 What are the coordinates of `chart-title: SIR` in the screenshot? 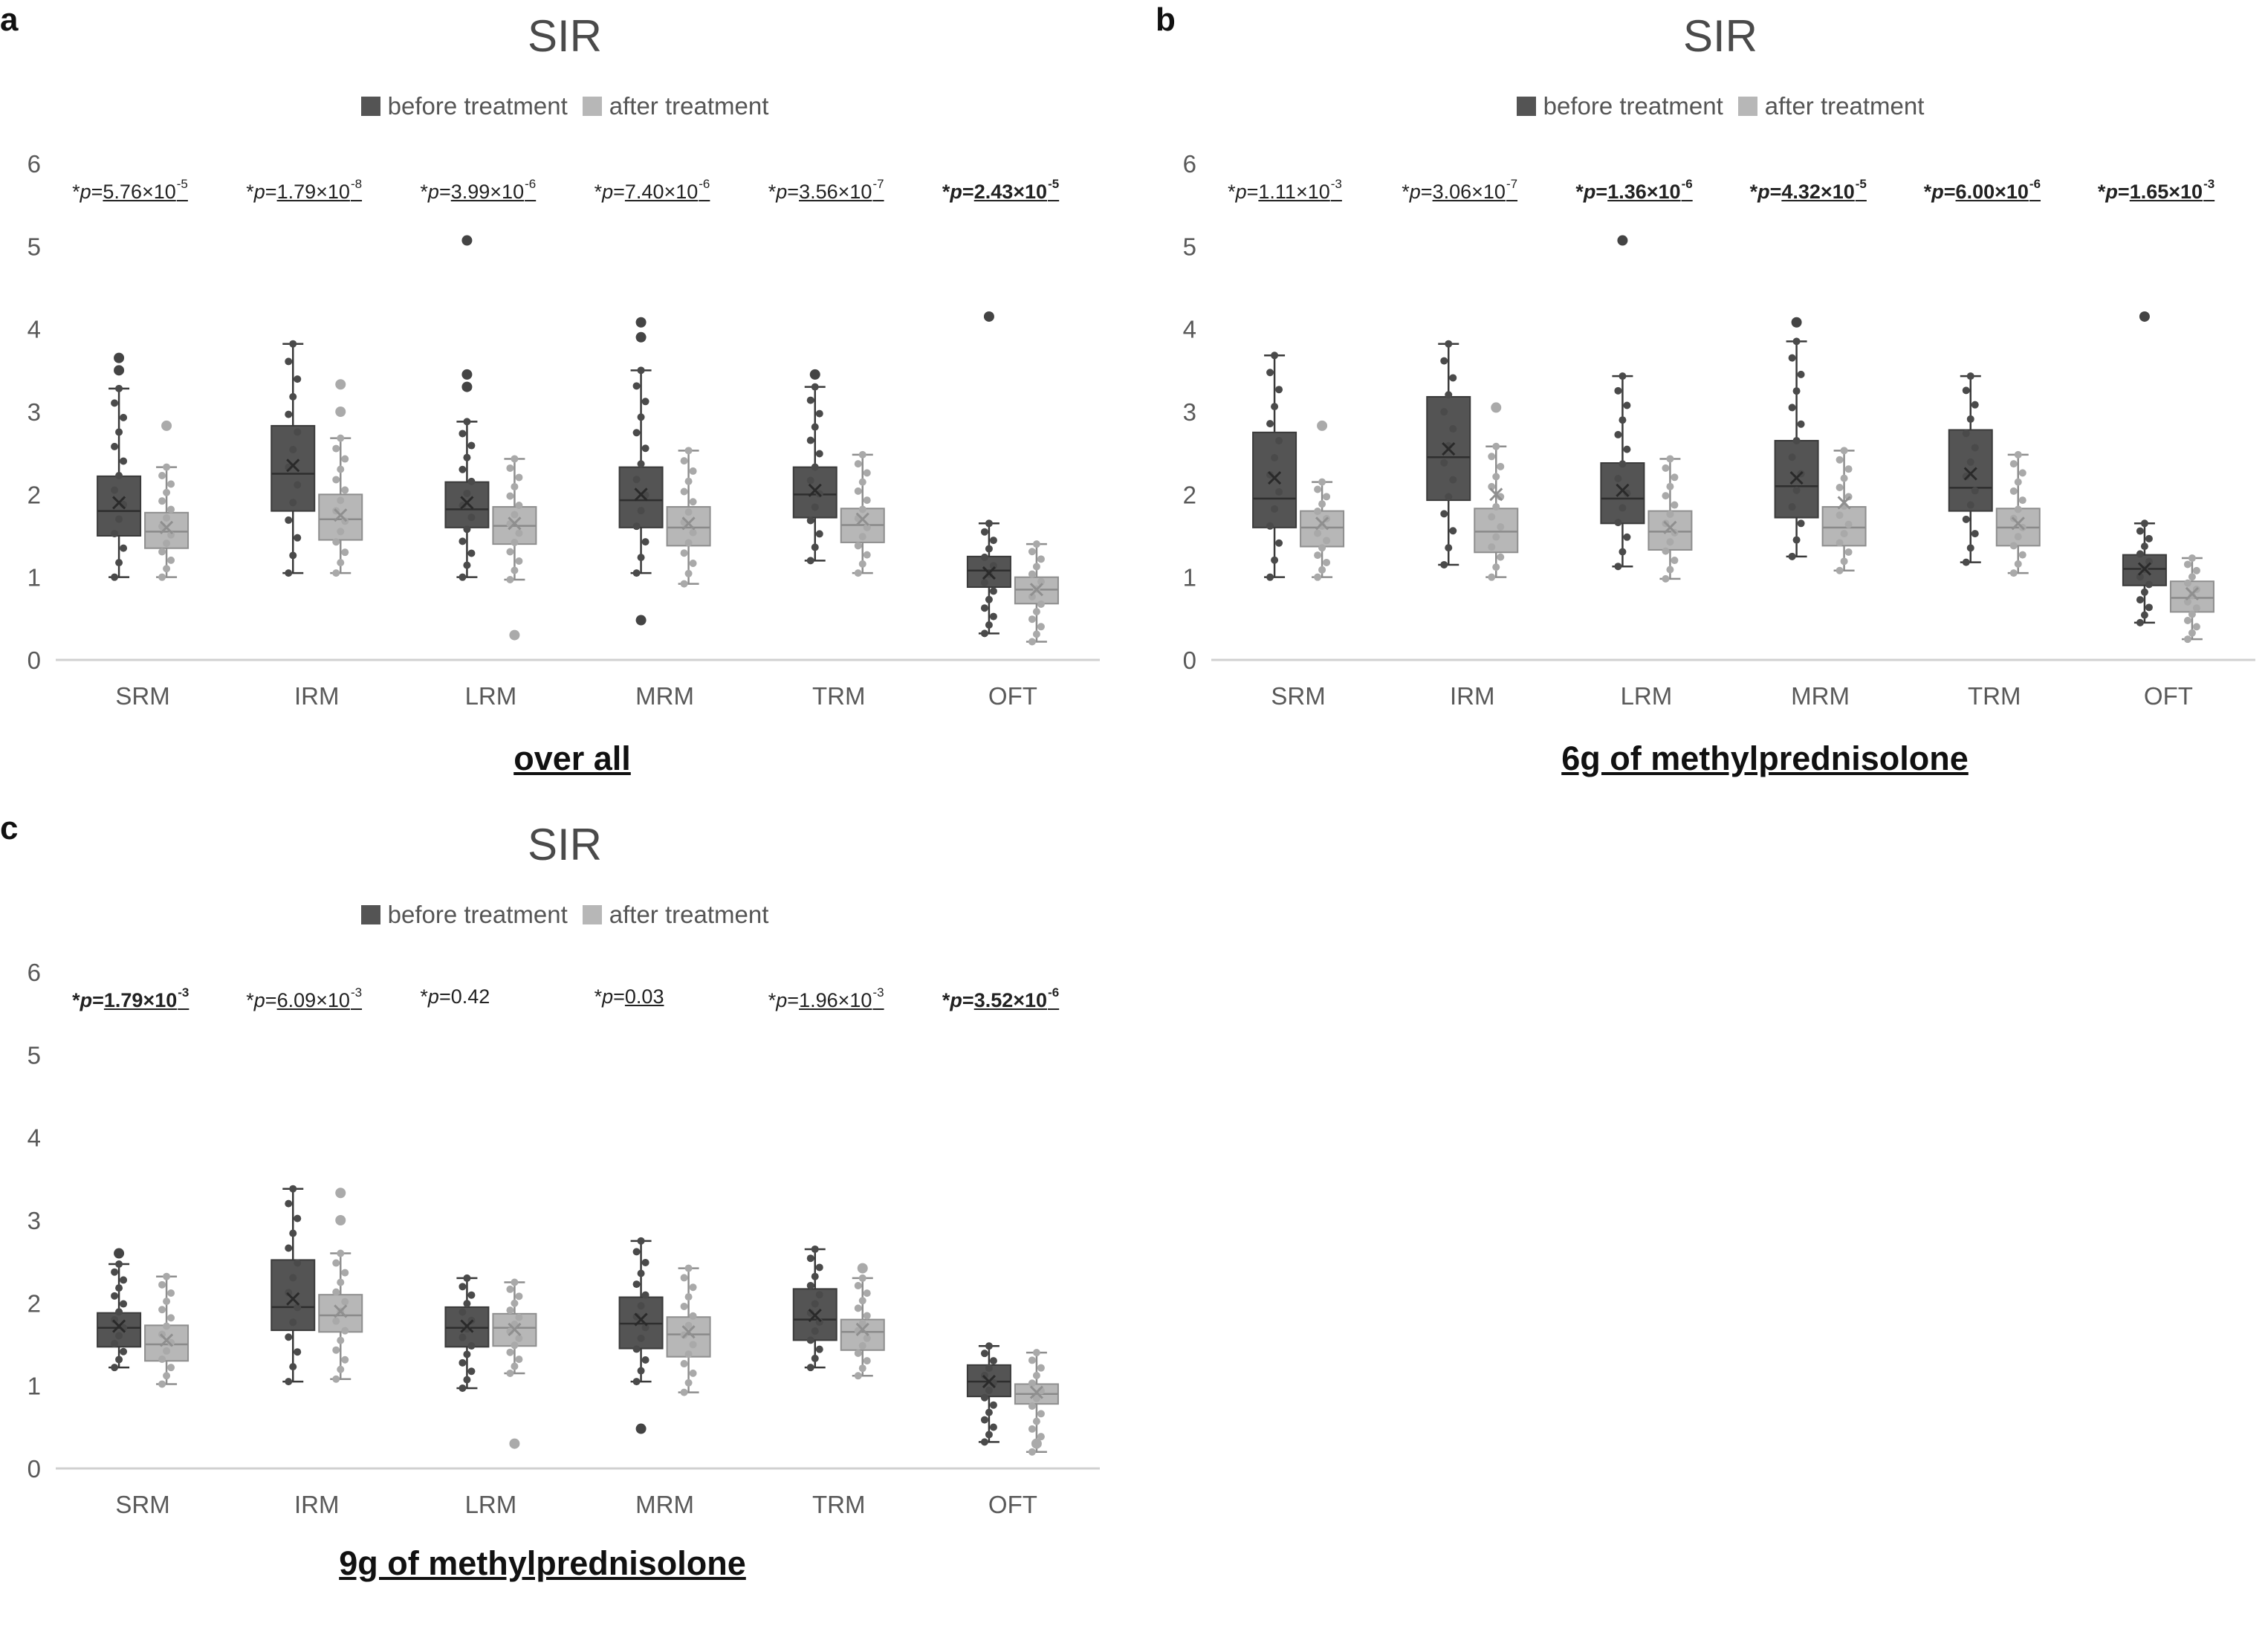 It's located at (565, 36).